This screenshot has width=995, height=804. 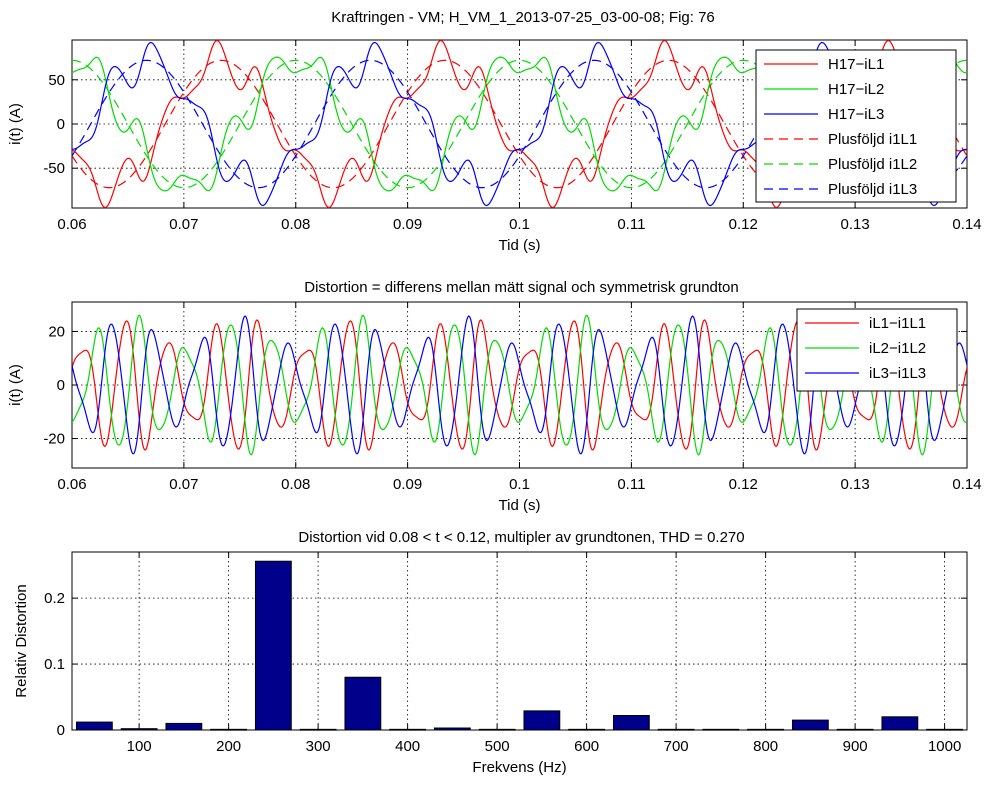 I want to click on legend-label: Plusföljd i1L3, so click(x=872, y=189).